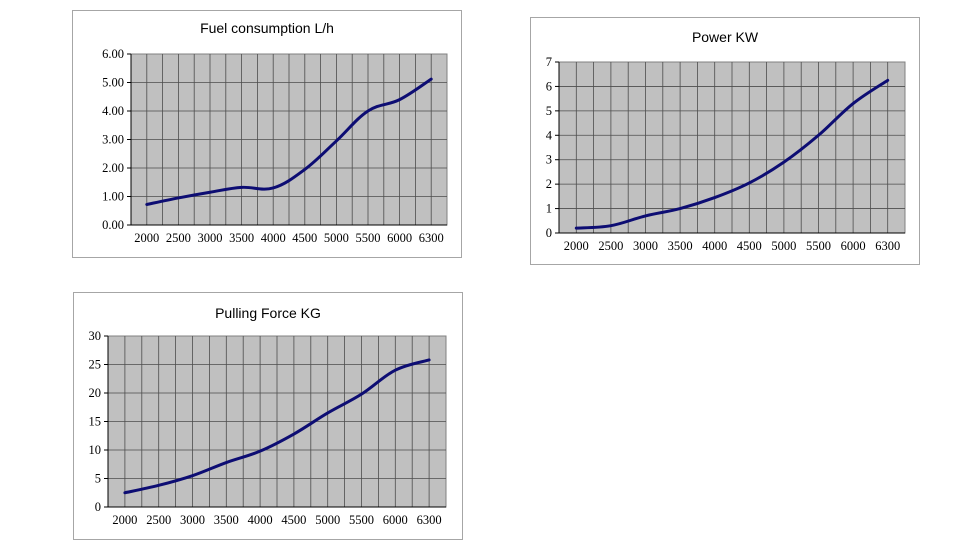 This screenshot has height=546, width=975. What do you see at coordinates (95, 450) in the screenshot?
I see `y-tick-label: 10` at bounding box center [95, 450].